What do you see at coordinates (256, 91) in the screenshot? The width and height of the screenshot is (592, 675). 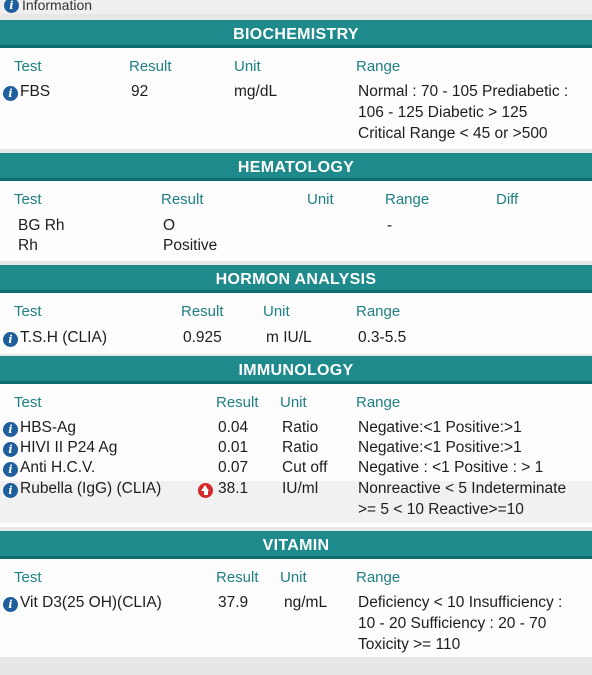 I see `test-unit: mg/dL` at bounding box center [256, 91].